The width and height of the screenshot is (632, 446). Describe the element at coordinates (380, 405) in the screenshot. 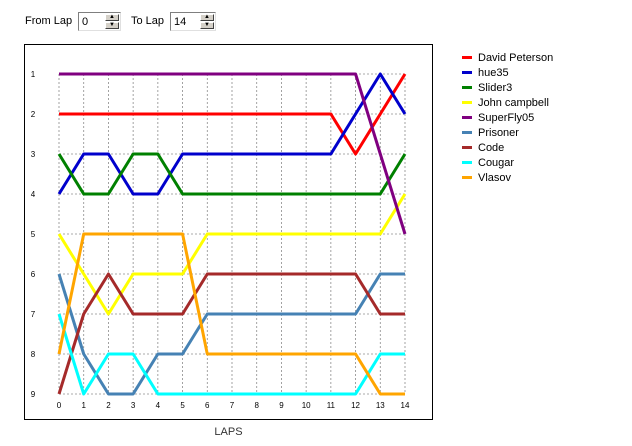

I see `x-tick-label: 13` at that location.